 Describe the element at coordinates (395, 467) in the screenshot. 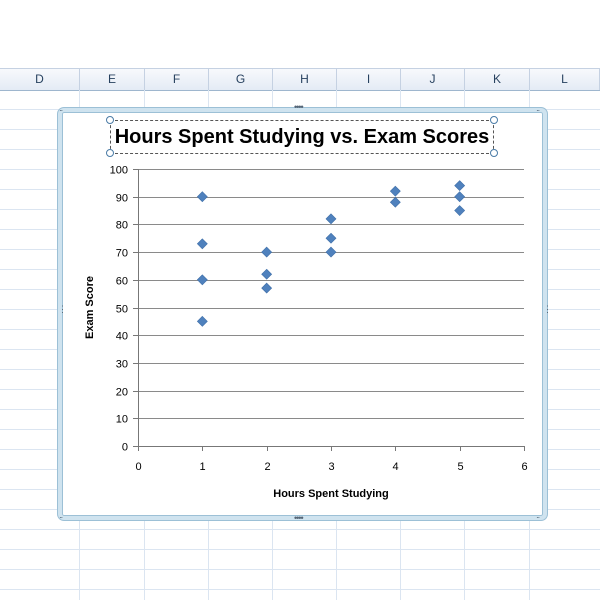

I see `x-tick-label: 4` at that location.